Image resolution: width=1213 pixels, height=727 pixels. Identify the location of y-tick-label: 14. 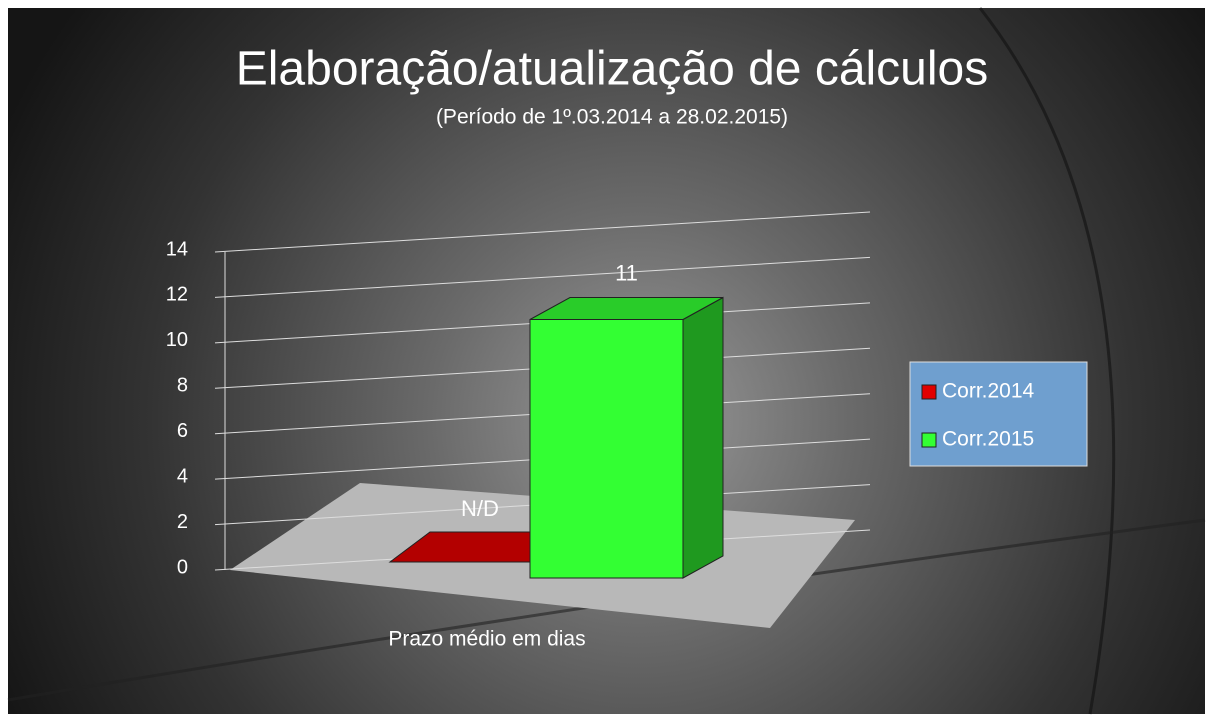
(177, 249).